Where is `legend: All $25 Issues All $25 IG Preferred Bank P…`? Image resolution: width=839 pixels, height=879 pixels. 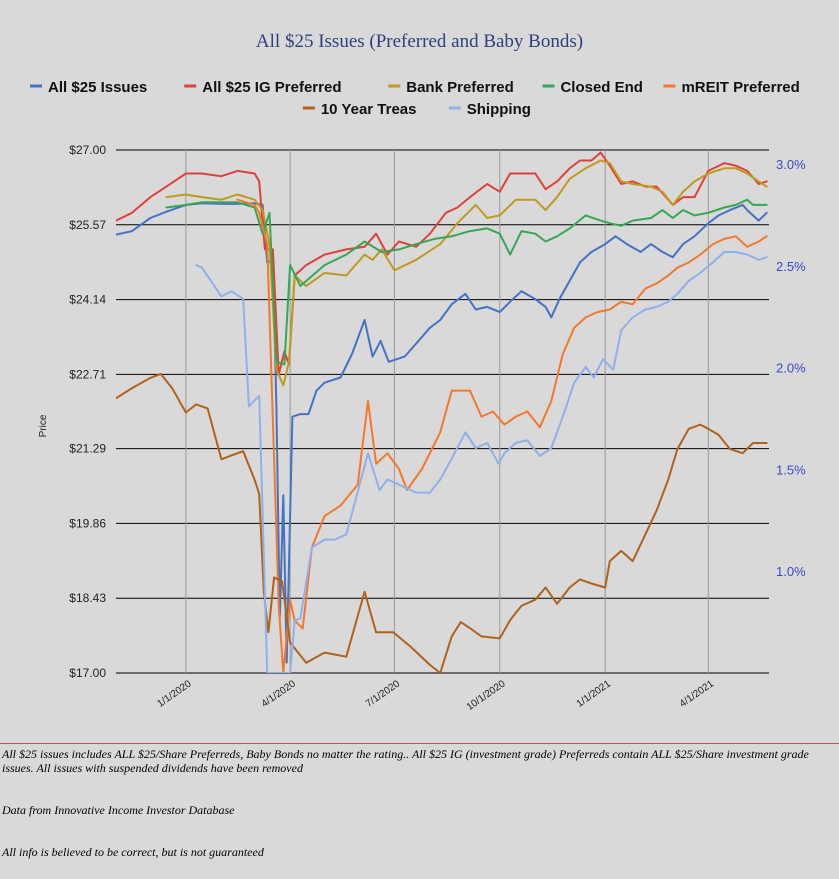 legend: All $25 Issues All $25 IG Preferred Bank P… is located at coordinates (415, 98).